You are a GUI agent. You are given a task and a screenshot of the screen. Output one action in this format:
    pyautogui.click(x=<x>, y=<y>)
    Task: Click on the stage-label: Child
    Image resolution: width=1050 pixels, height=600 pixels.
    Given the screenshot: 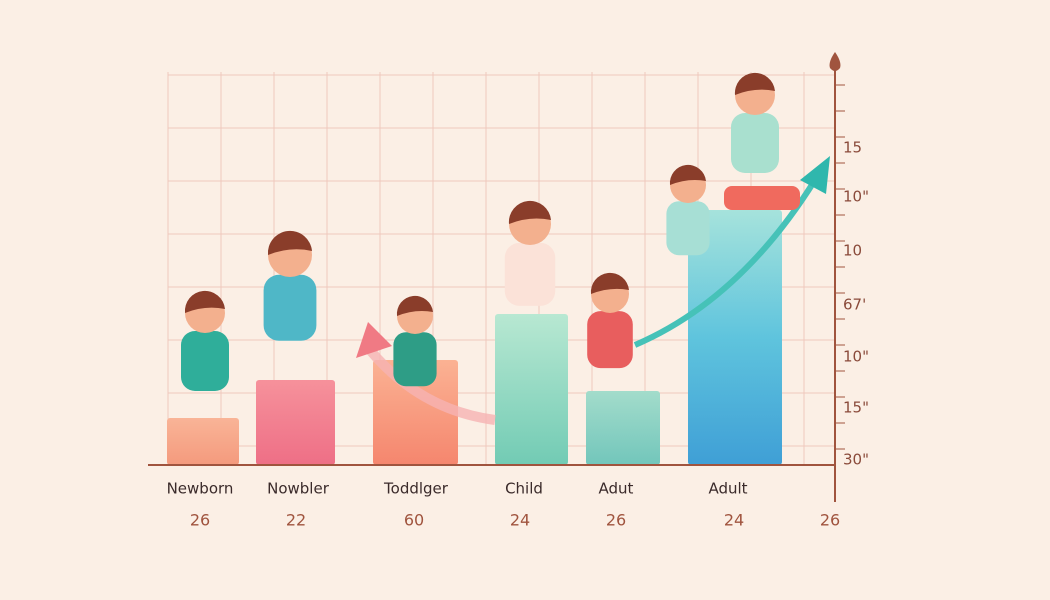 What is the action you would take?
    pyautogui.click(x=524, y=489)
    